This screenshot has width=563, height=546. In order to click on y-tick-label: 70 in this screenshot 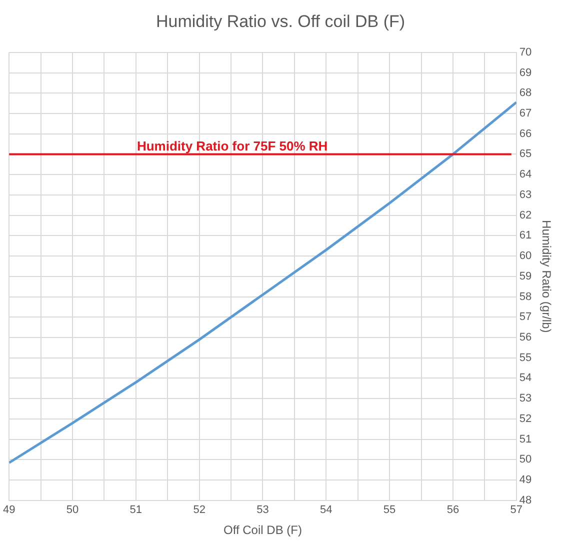, I will do `click(525, 52)`.